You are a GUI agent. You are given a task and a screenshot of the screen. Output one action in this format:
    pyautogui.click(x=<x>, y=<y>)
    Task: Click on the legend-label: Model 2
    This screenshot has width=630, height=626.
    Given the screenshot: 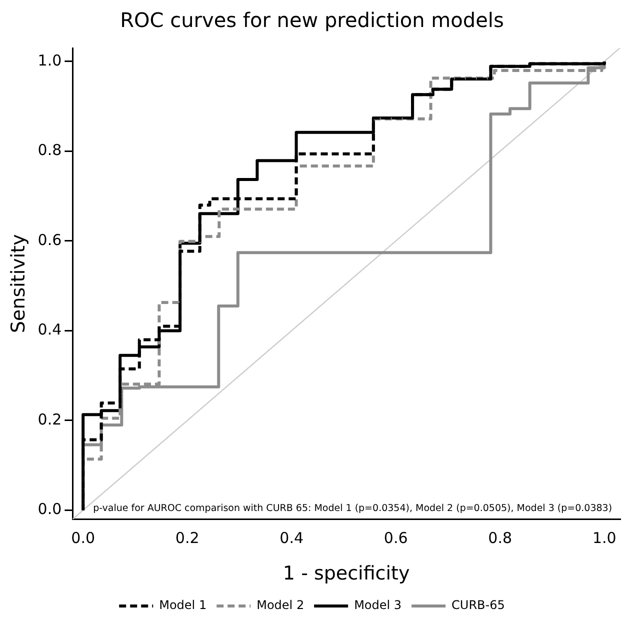 What is the action you would take?
    pyautogui.click(x=280, y=605)
    